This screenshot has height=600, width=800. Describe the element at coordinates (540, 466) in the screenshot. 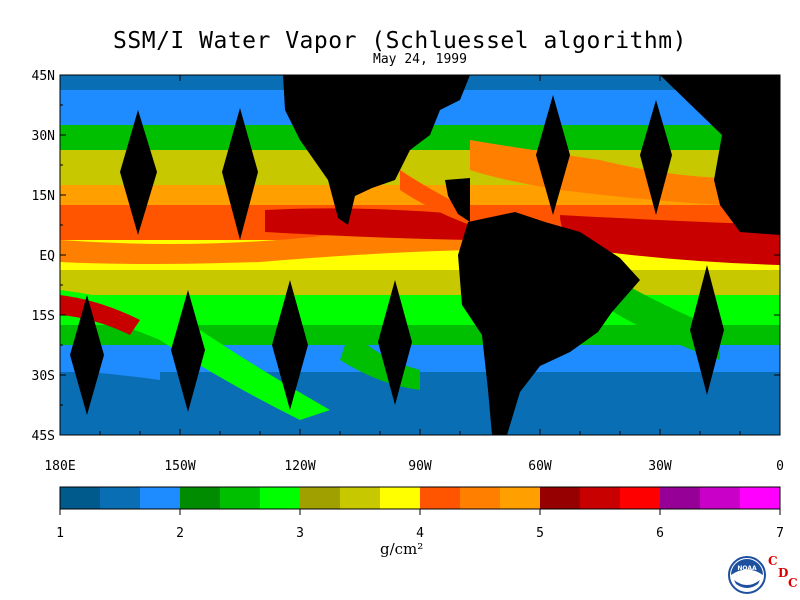

I see `lon-label: 60W` at that location.